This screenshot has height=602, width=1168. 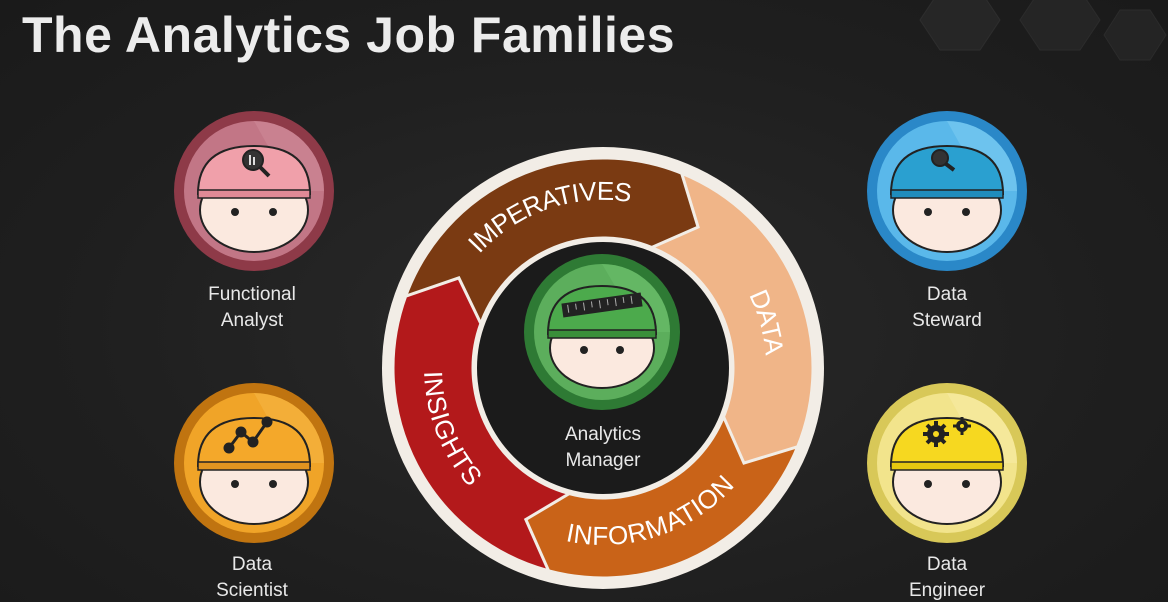 What do you see at coordinates (349, 35) in the screenshot?
I see `slide-title: The Analytics Job Families` at bounding box center [349, 35].